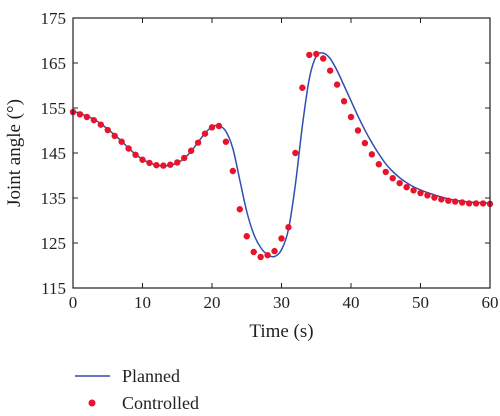  Describe the element at coordinates (281, 331) in the screenshot. I see `x-axis-label: Time (s)` at that location.